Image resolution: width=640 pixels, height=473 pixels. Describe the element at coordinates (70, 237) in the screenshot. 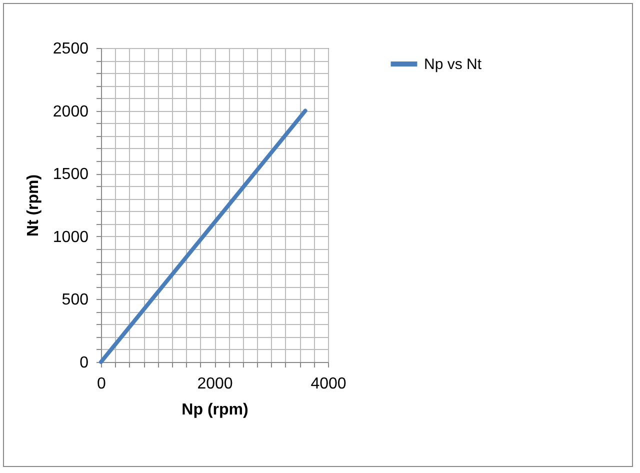

I see `y-tick-label: 1000` at that location.